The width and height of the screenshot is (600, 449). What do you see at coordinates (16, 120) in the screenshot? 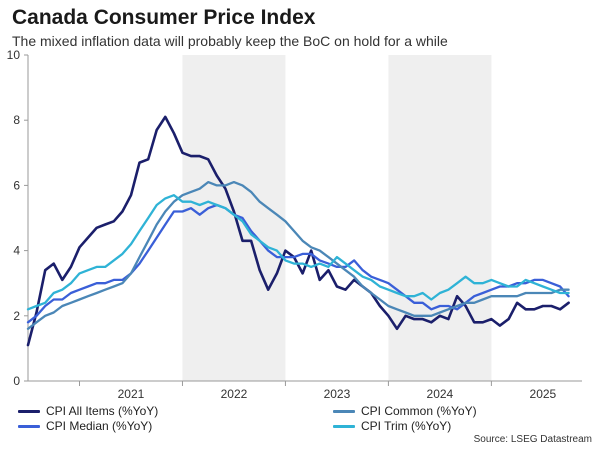
I see `y-tick-label-8: 8` at bounding box center [16, 120].